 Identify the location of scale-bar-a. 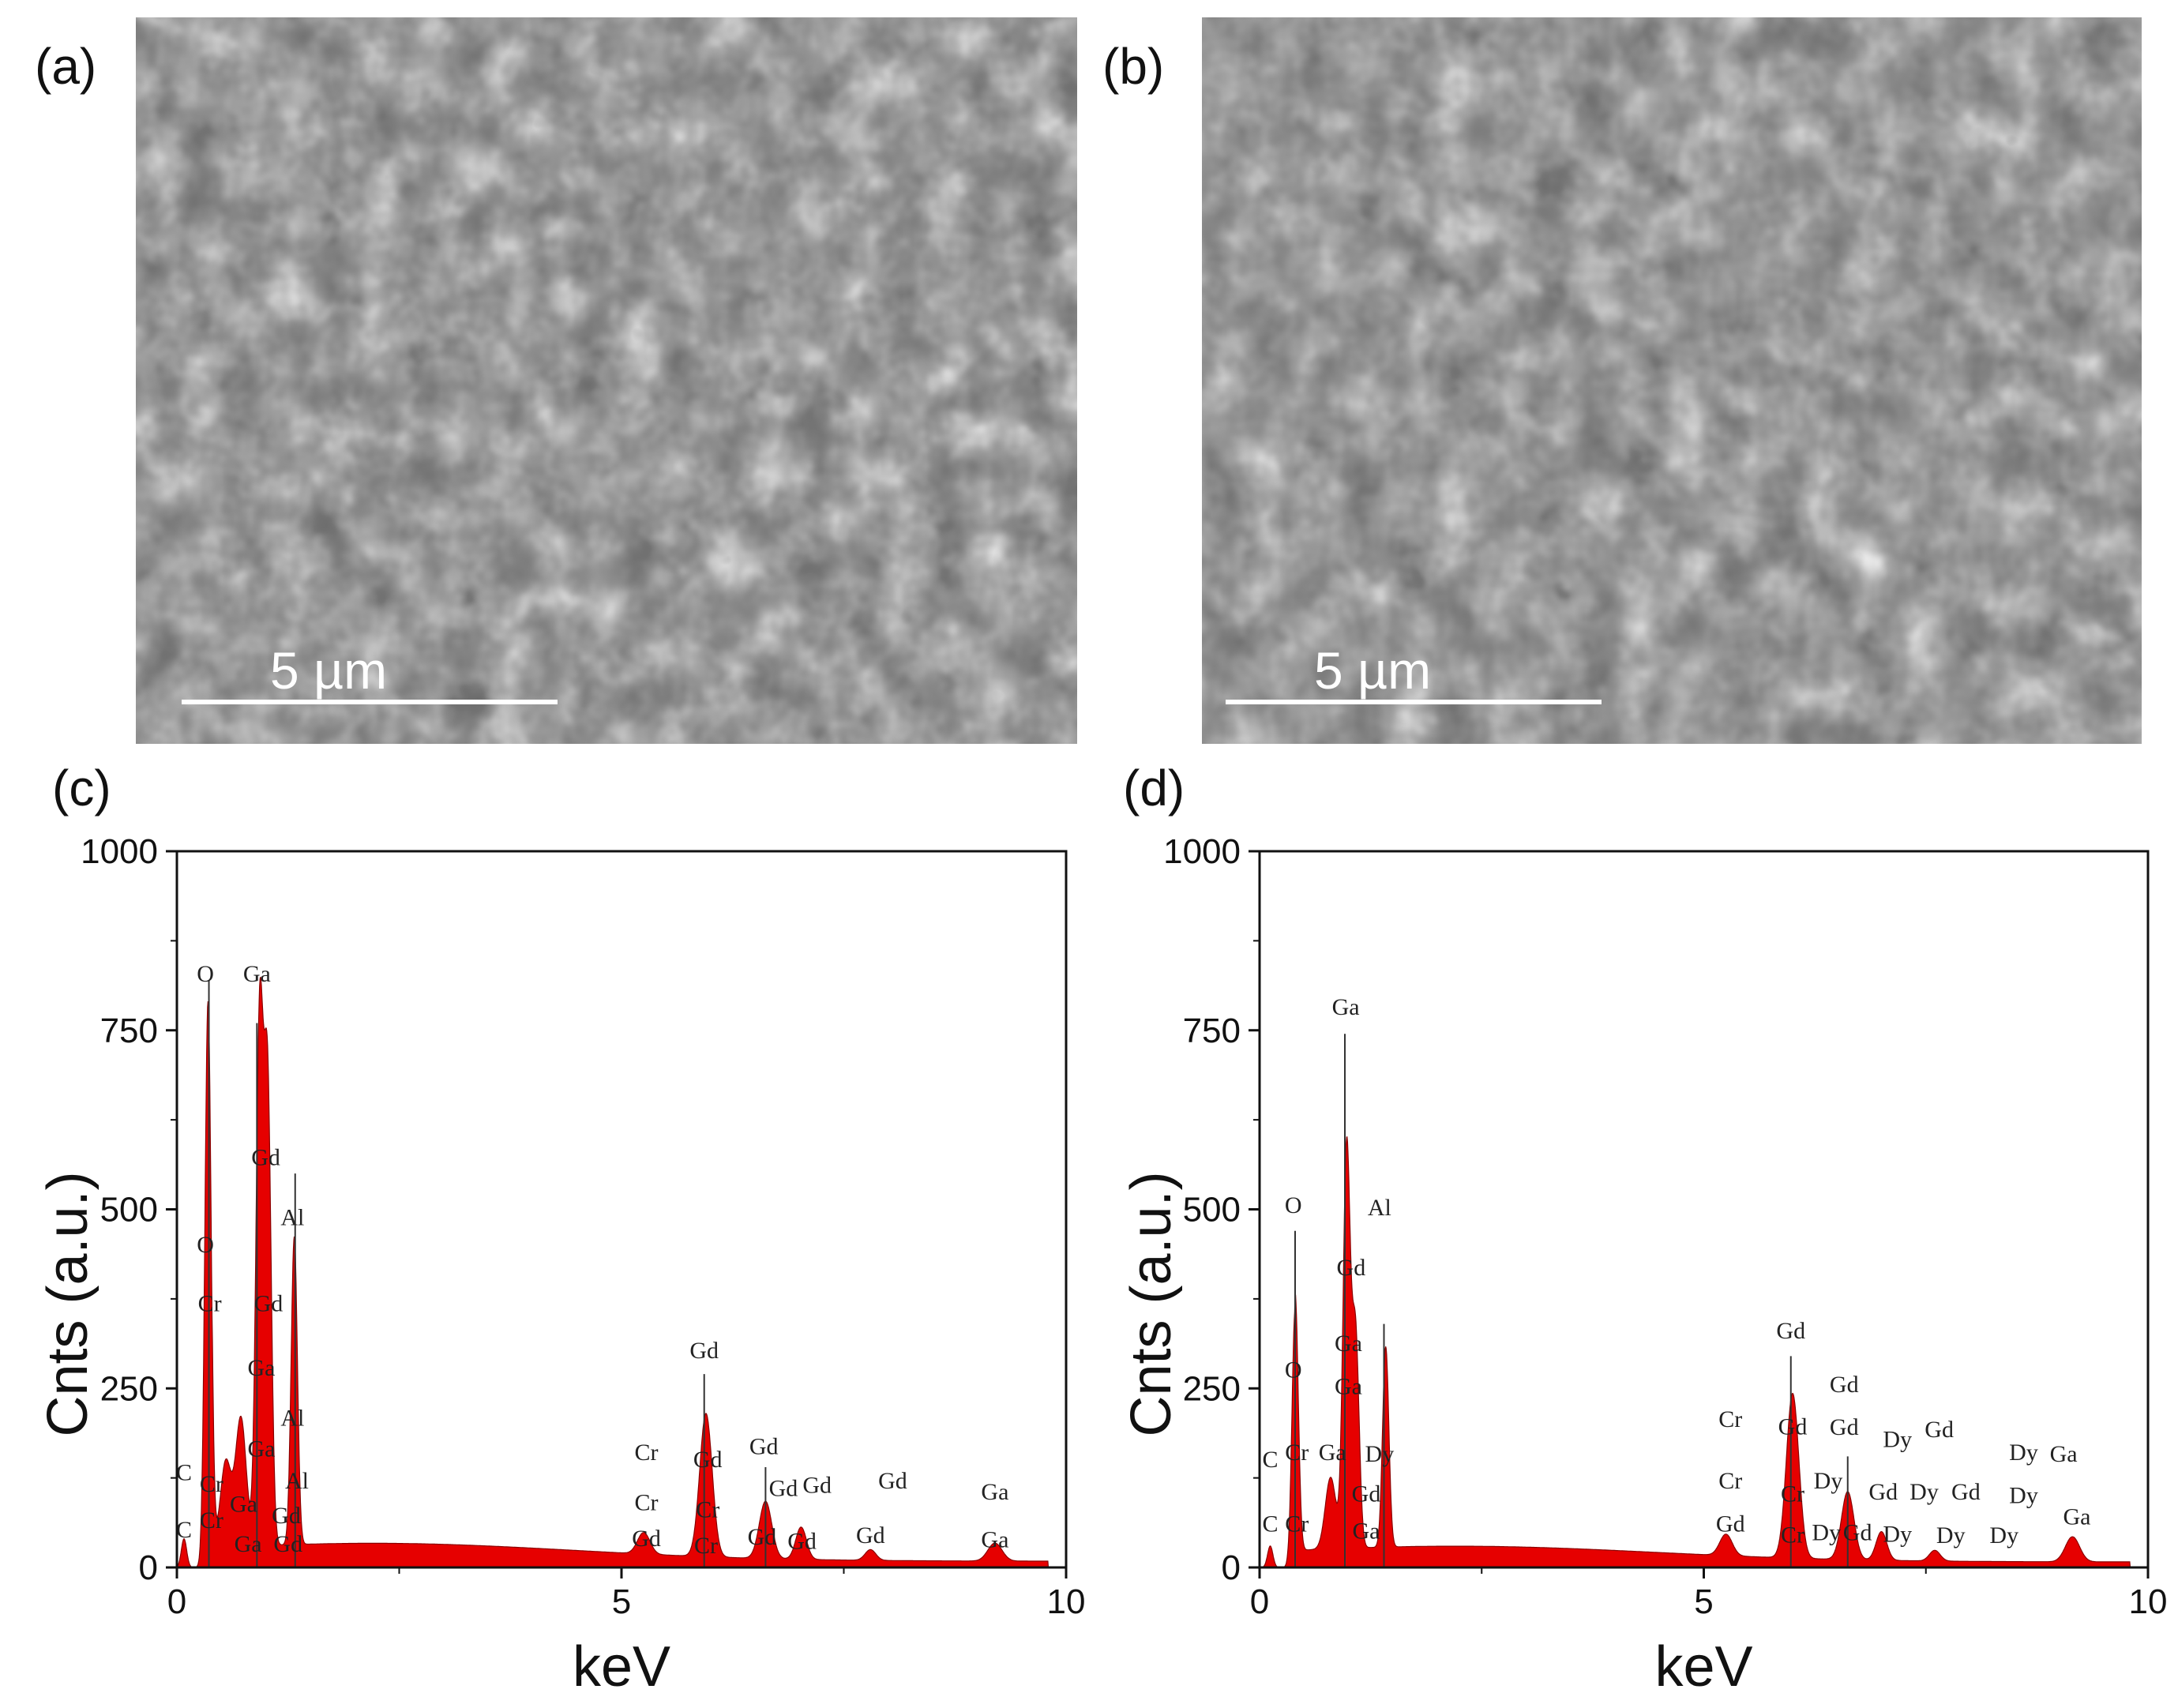
(370, 702).